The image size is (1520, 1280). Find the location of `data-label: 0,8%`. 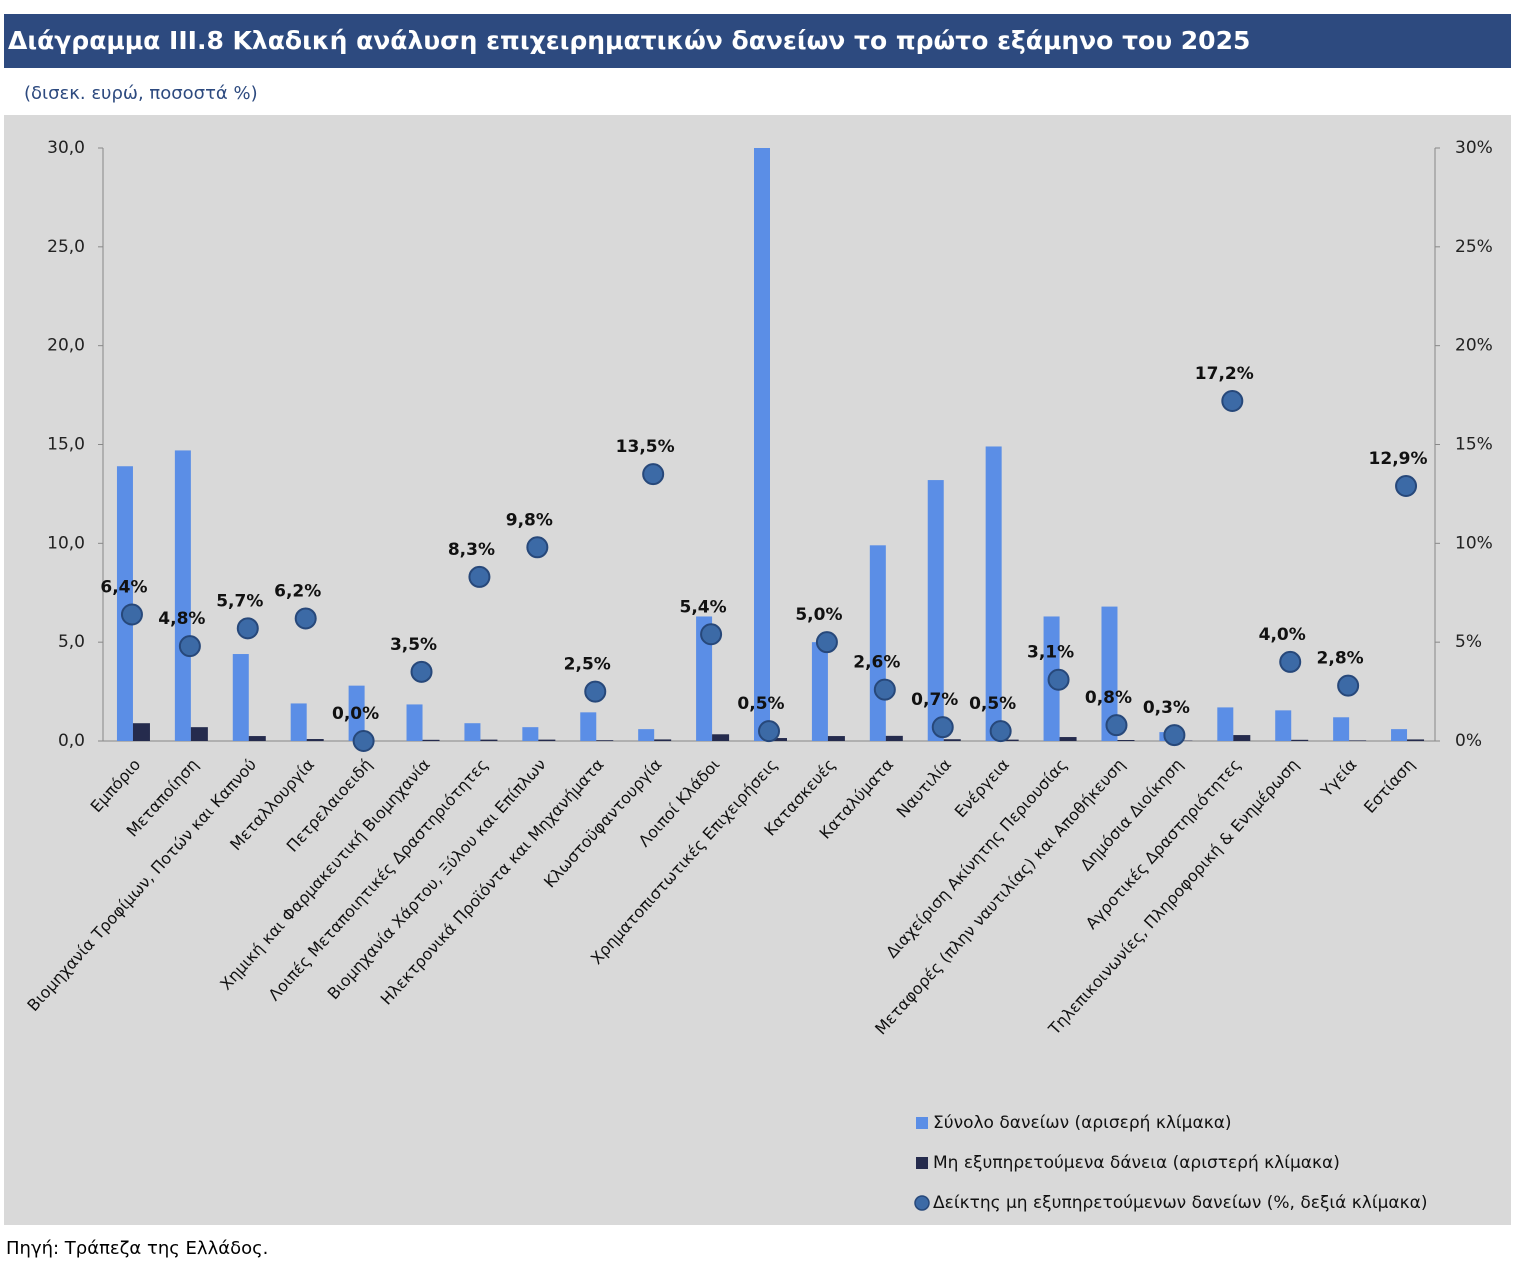

data-label: 0,8% is located at coordinates (1108, 698).